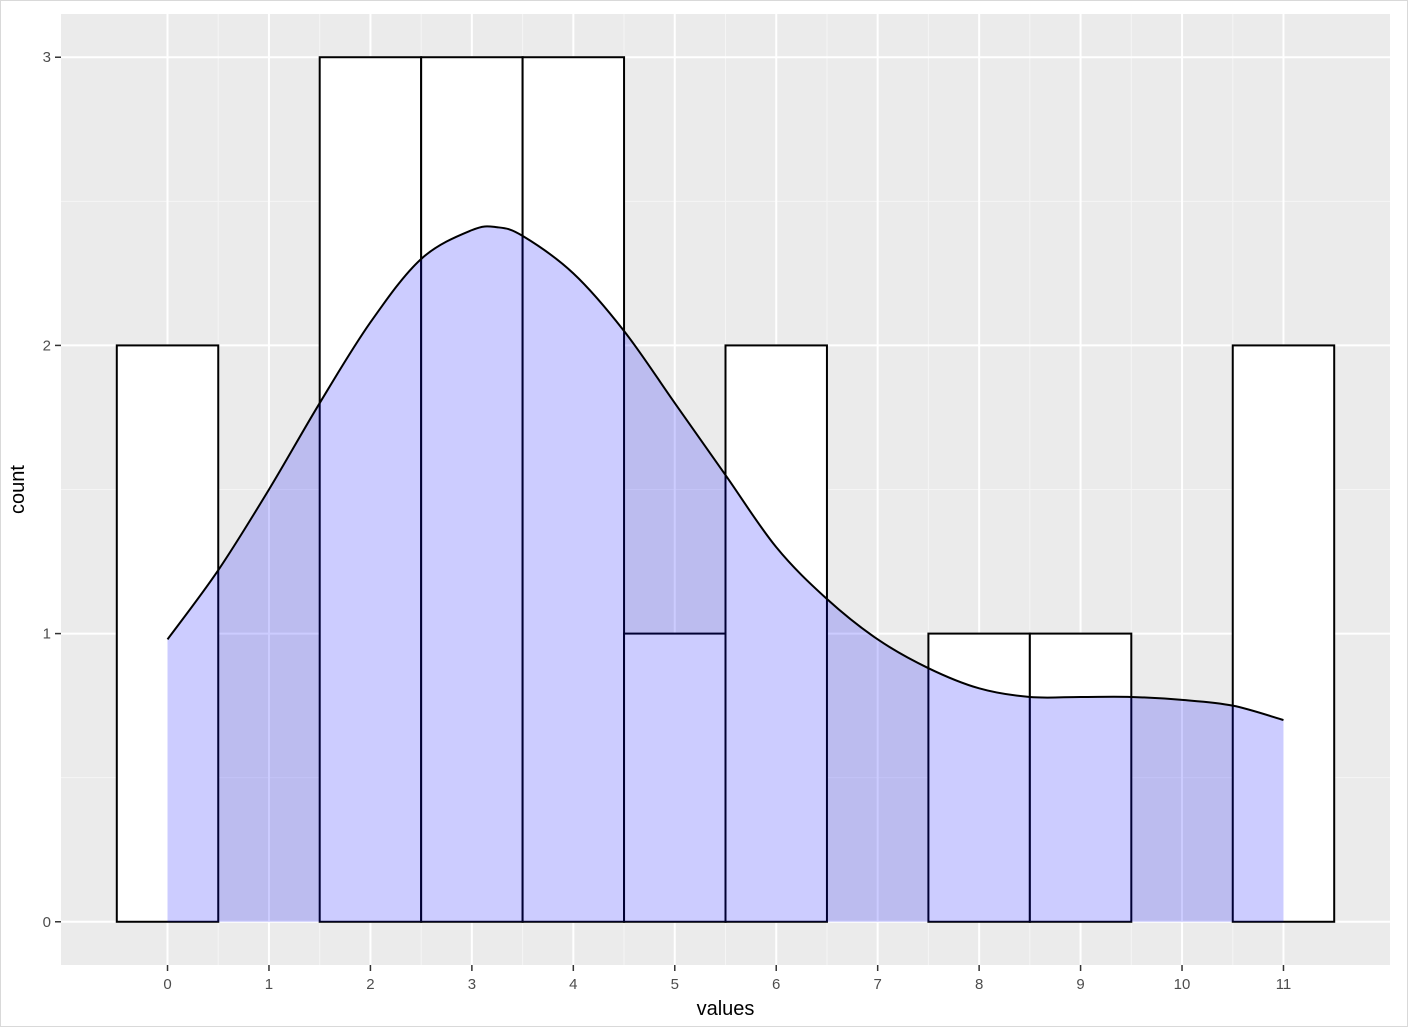 The height and width of the screenshot is (1027, 1408). Describe the element at coordinates (47, 57) in the screenshot. I see `y-tick-label: 3` at that location.